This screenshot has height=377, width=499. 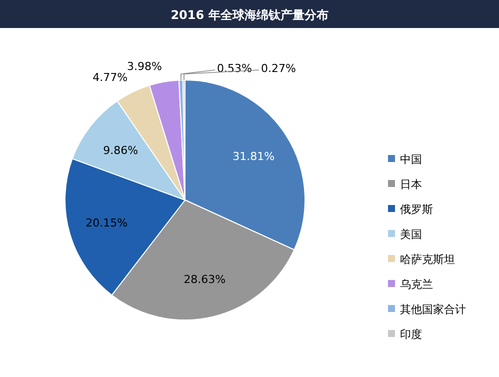 I want to click on data-label: 0.27%, so click(x=278, y=68).